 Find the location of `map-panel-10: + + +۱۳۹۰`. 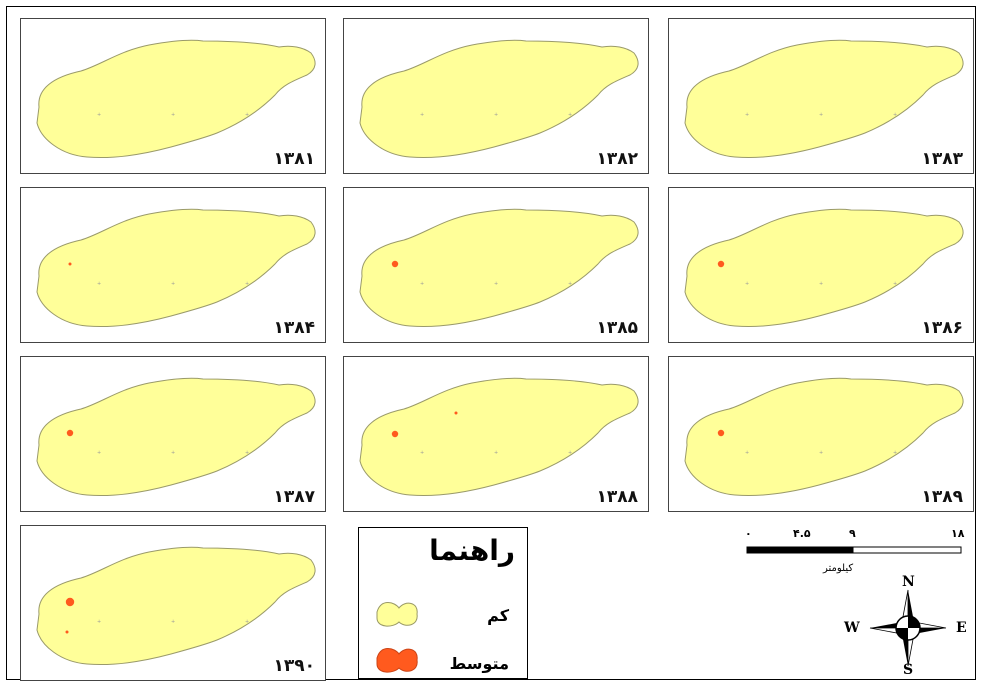

map-panel-10: + + +۱۳۹۰ is located at coordinates (173, 603).